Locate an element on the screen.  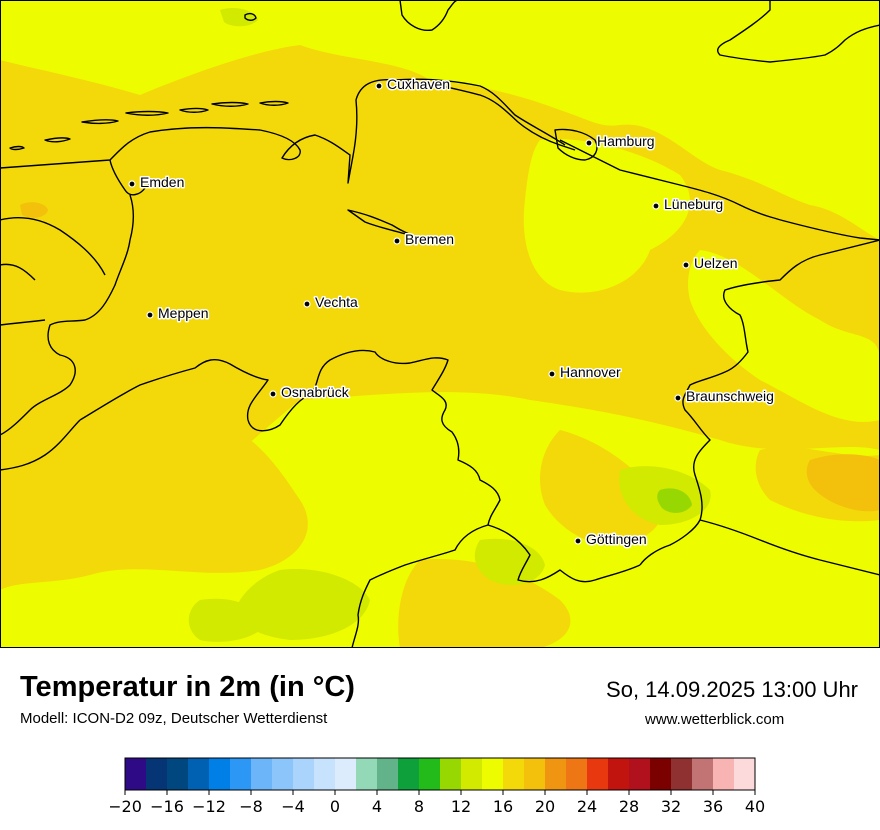
city-label-uelzen: Uelzen is located at coordinates (716, 263).